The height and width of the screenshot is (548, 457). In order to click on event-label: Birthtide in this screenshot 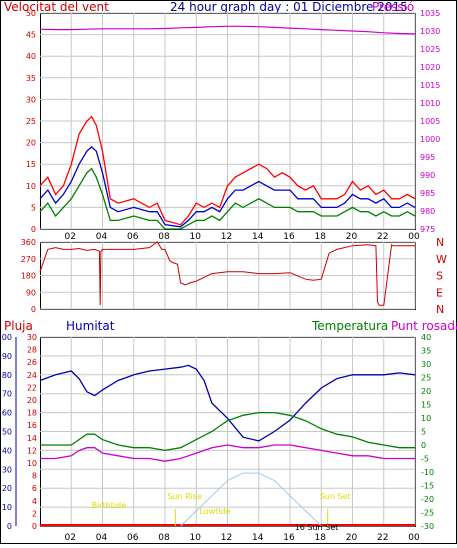, I will do `click(109, 505)`.